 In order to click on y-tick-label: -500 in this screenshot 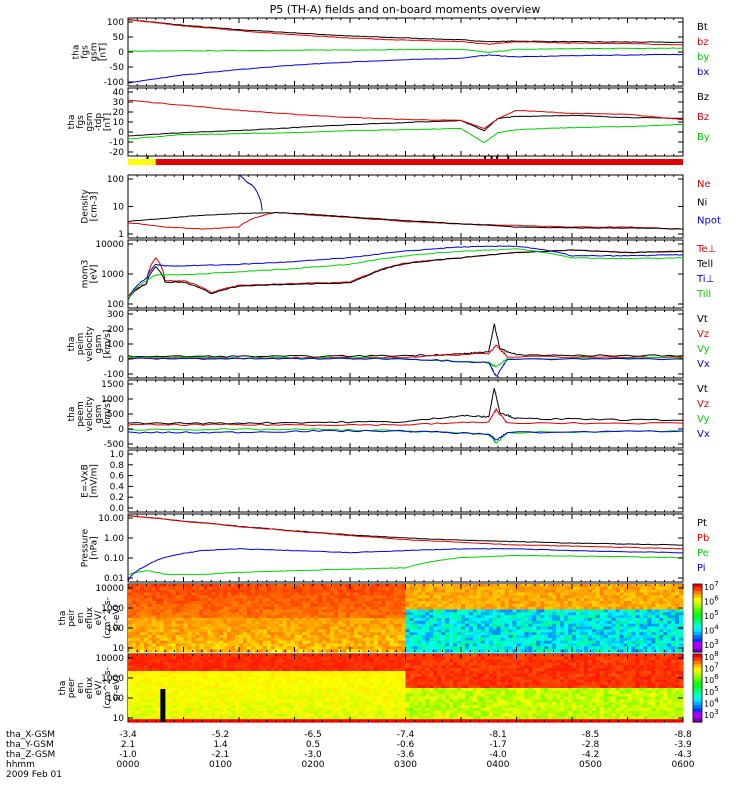, I will do `click(114, 445)`.